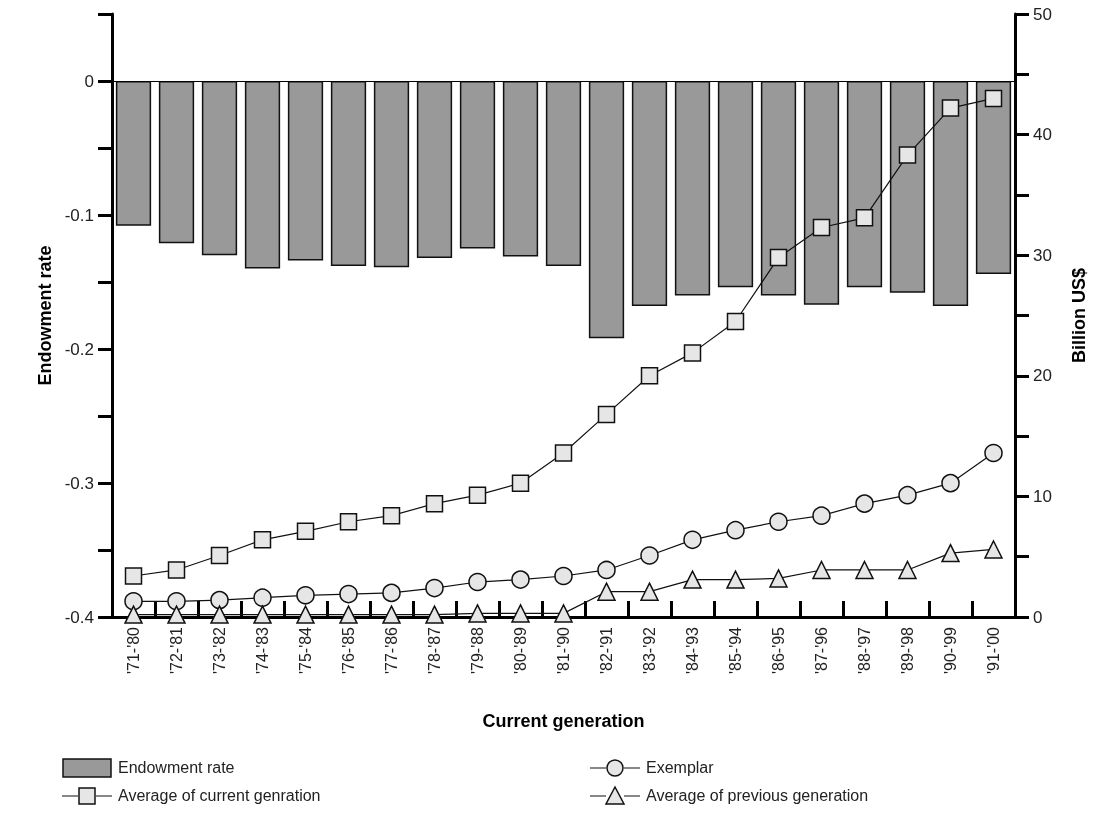  Describe the element at coordinates (520, 650) in the screenshot. I see `x-tick-label: '80-'89` at that location.